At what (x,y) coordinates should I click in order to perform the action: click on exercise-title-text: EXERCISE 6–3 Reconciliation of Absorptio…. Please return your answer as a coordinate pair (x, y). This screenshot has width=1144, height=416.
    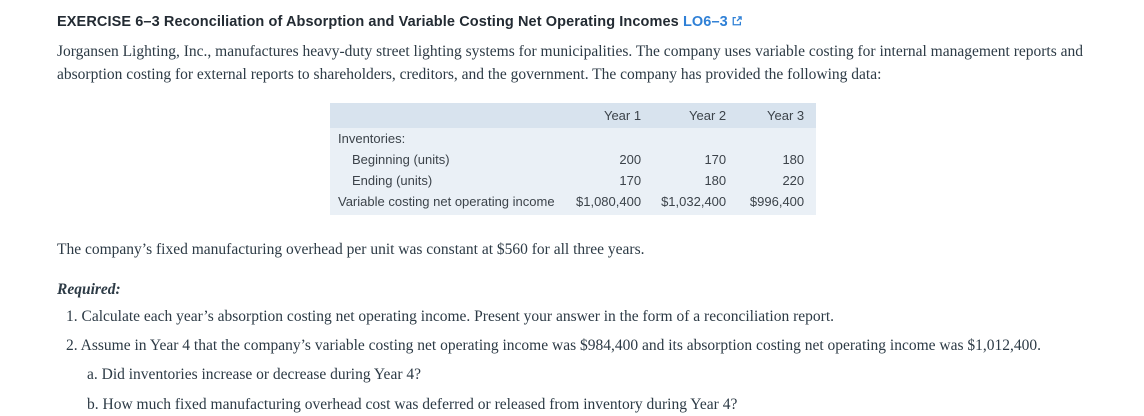
    Looking at the image, I should click on (368, 22).